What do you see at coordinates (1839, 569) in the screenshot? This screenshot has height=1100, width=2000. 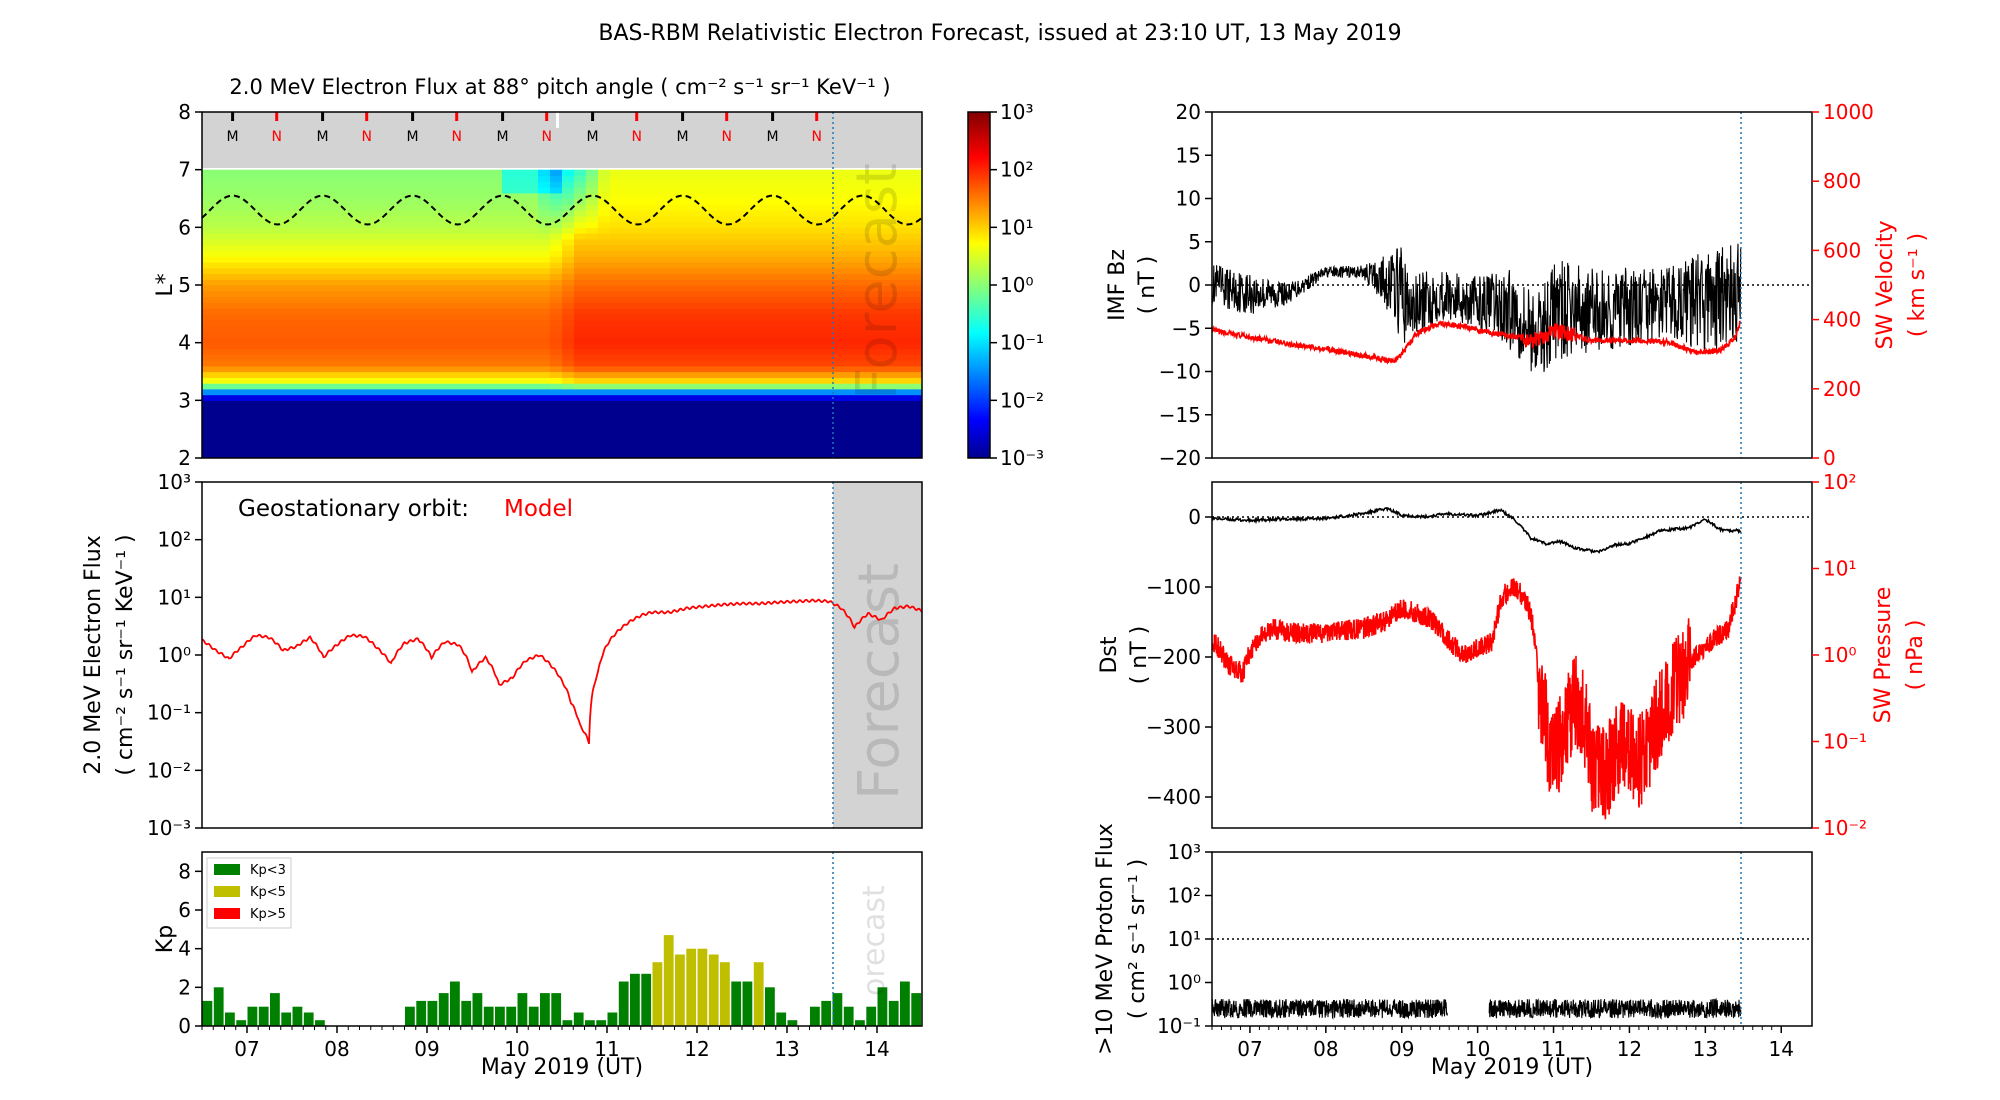 I see `y2-tick-label: 10¹` at bounding box center [1839, 569].